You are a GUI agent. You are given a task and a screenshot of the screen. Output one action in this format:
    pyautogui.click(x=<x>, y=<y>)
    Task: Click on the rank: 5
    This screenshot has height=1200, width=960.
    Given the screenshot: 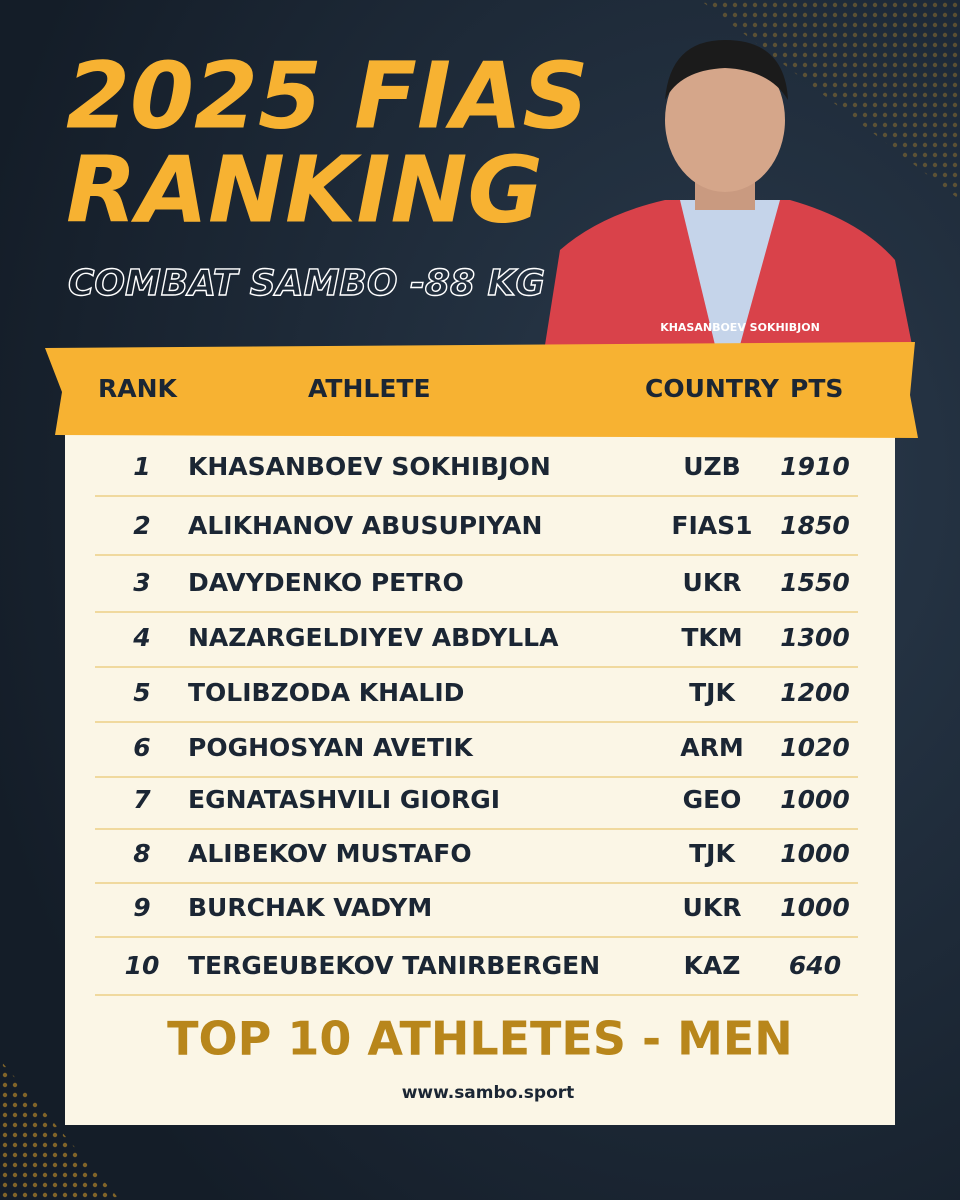 What is the action you would take?
    pyautogui.click(x=141, y=692)
    